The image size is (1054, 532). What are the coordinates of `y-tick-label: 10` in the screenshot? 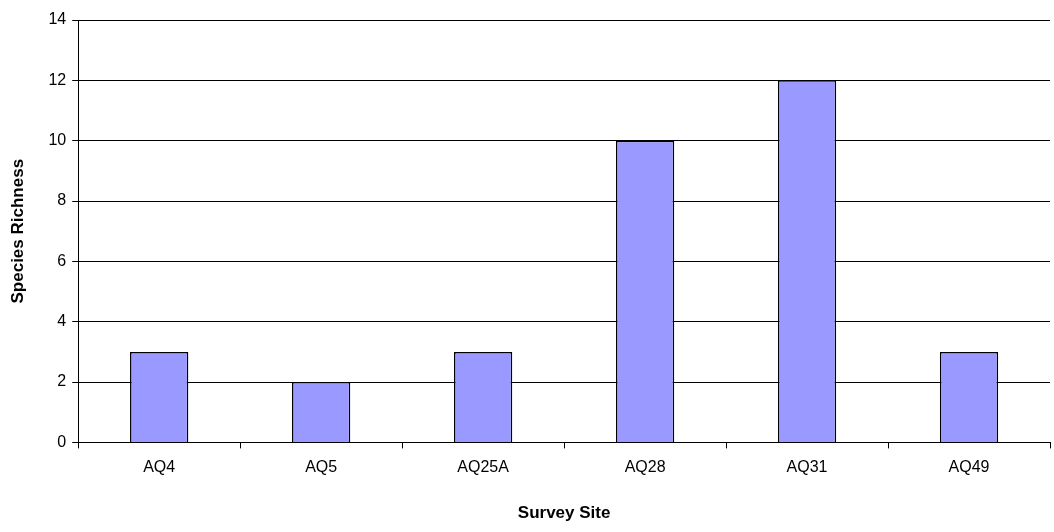 It's located at (57, 140).